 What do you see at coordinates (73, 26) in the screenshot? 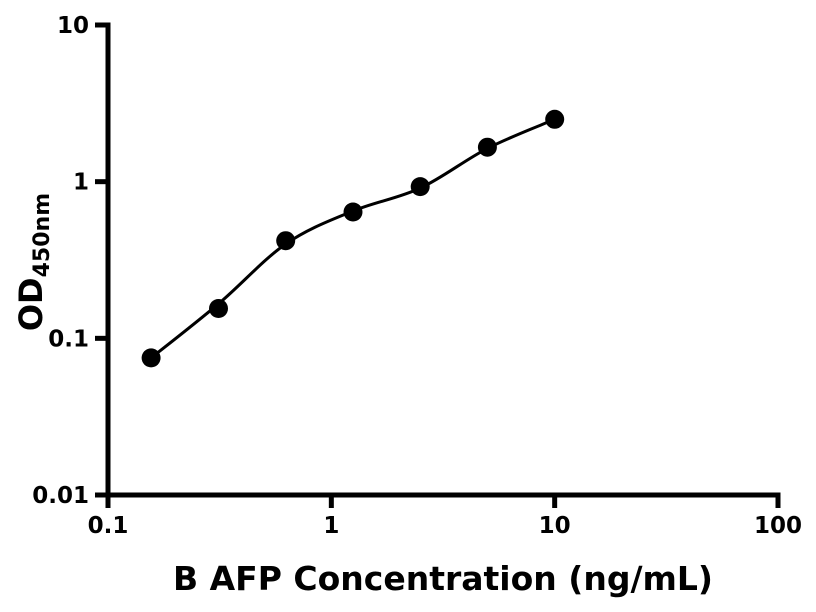
I see `y-tick-label: 10` at bounding box center [73, 26].